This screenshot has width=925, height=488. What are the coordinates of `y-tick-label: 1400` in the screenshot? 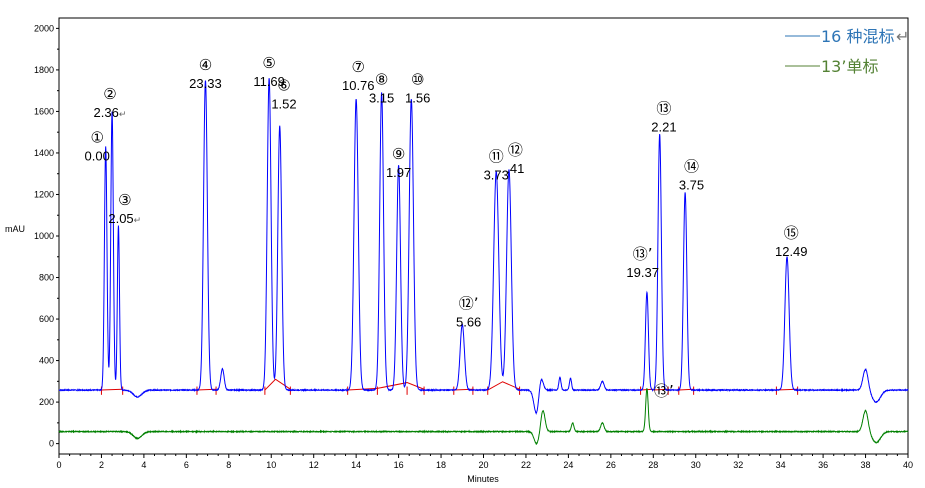 It's located at (44, 153).